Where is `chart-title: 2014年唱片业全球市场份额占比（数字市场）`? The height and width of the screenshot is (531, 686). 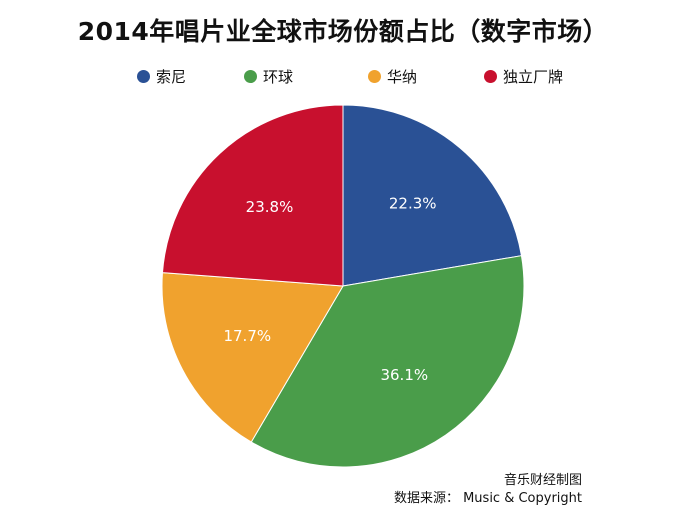
chart-title: 2014年唱片业全球市场份额占比（数字市场） is located at coordinates (343, 31).